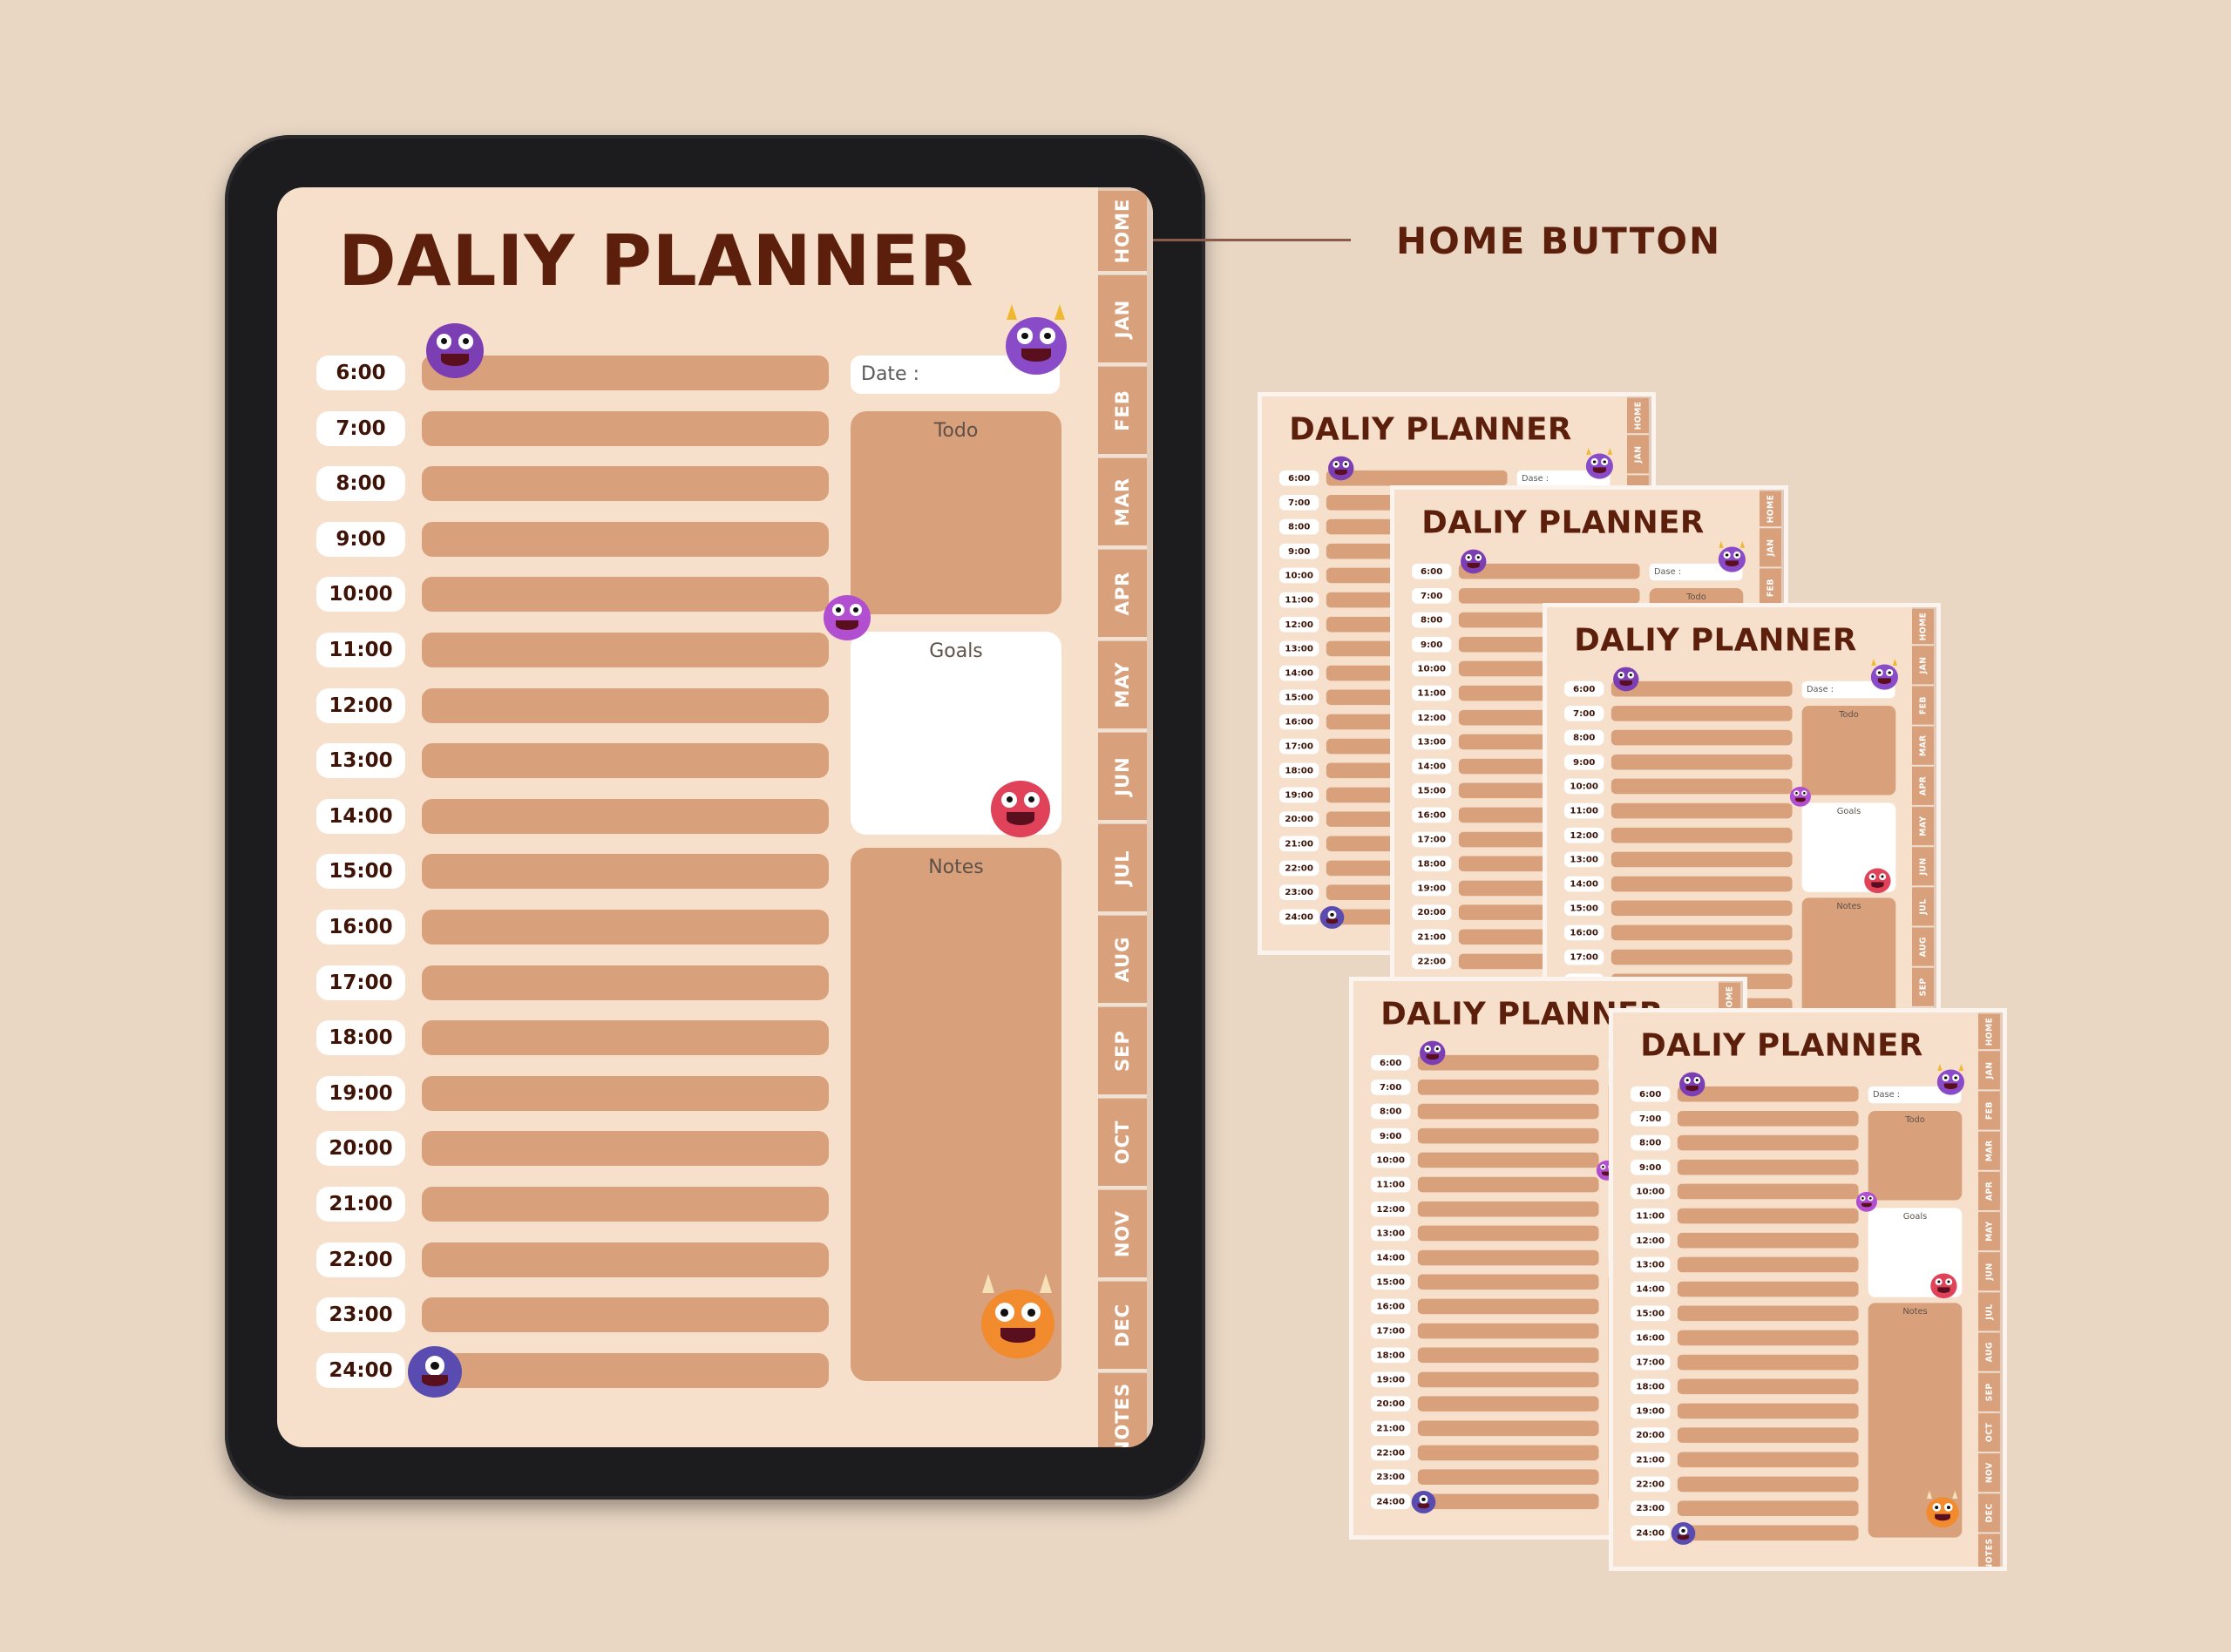 Image resolution: width=2231 pixels, height=1652 pixels. Describe the element at coordinates (1988, 1433) in the screenshot. I see `tab-oct: OCT` at that location.